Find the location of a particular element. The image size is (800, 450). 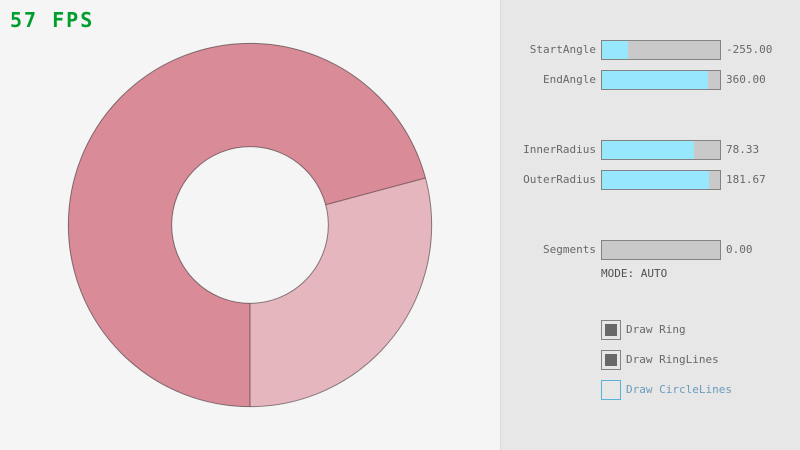

ring-radial-line-start is located at coordinates (375, 191).